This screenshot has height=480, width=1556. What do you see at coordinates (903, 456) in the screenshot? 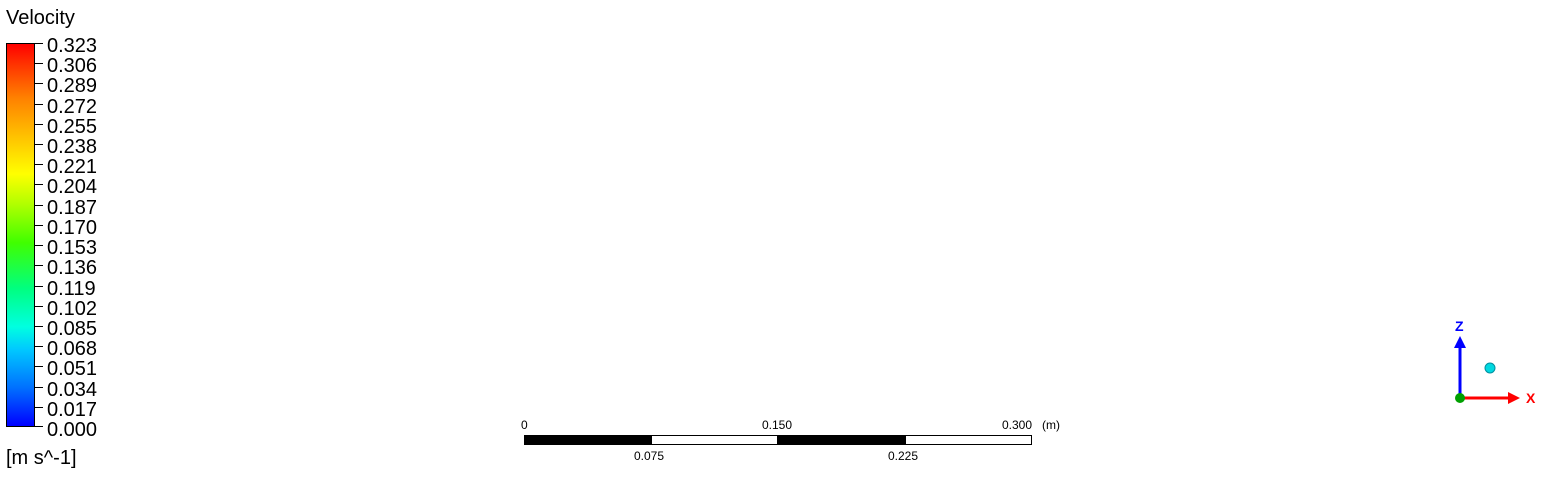
I see `scale-label-0225: 0.225` at bounding box center [903, 456].